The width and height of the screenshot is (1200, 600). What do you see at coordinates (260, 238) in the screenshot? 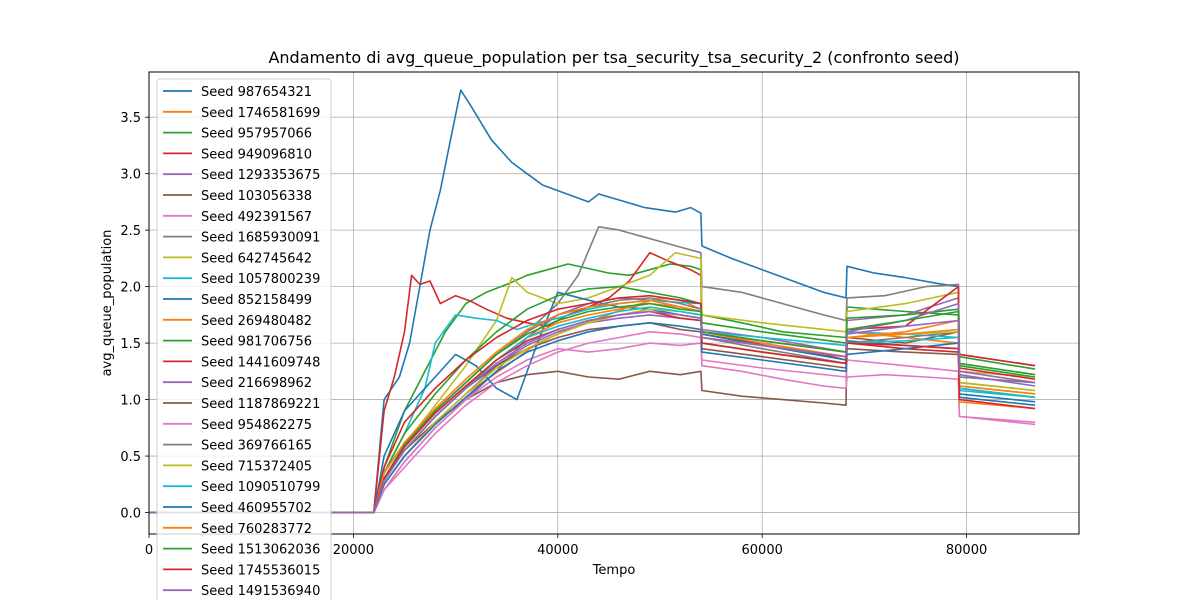
I see `legend-label: Seed 1685930091` at bounding box center [260, 238].